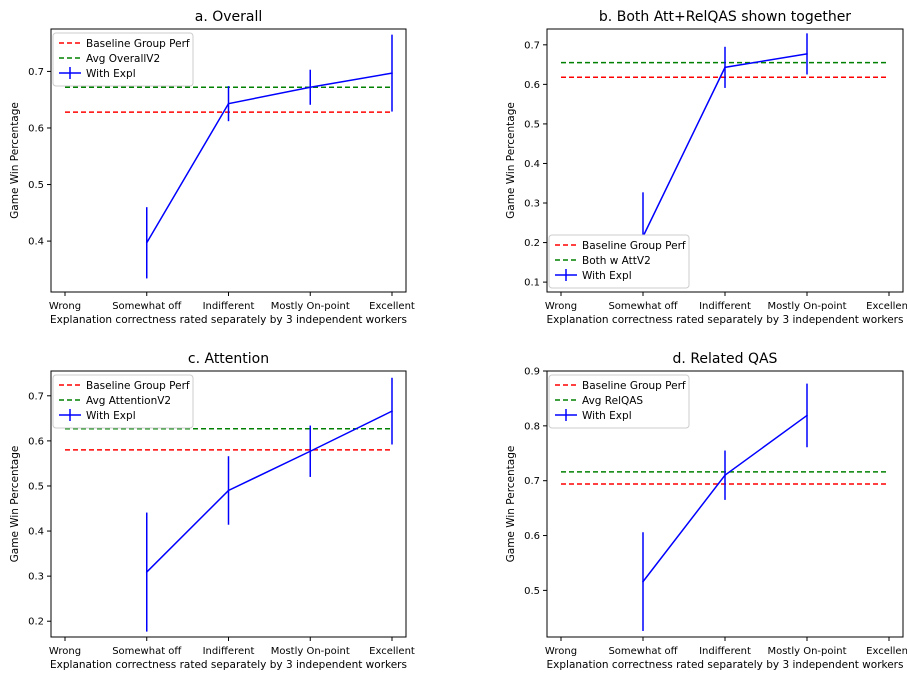 The height and width of the screenshot is (679, 907). Describe the element at coordinates (616, 261) in the screenshot. I see `legend-label: Both w AttV2` at that location.